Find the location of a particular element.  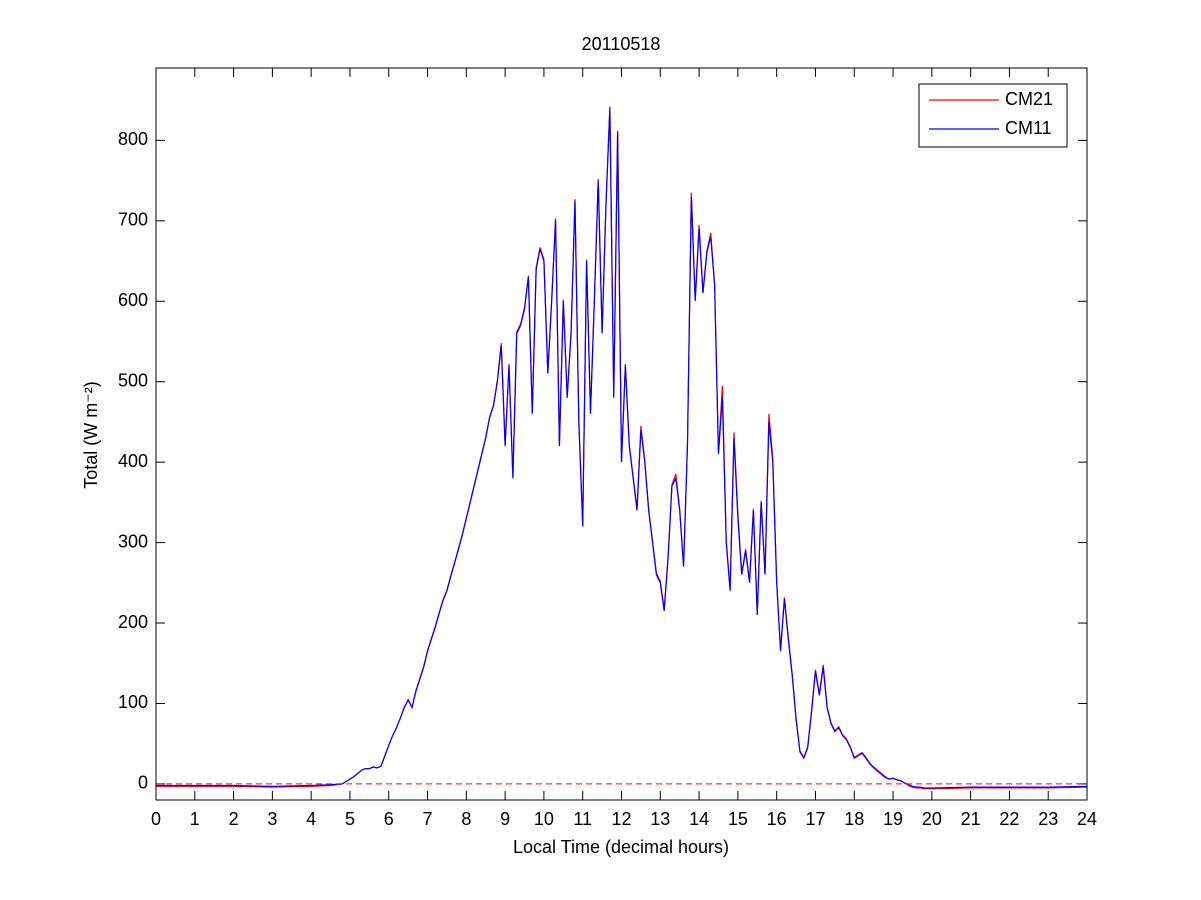

x-tick-label: 24 is located at coordinates (1087, 819).